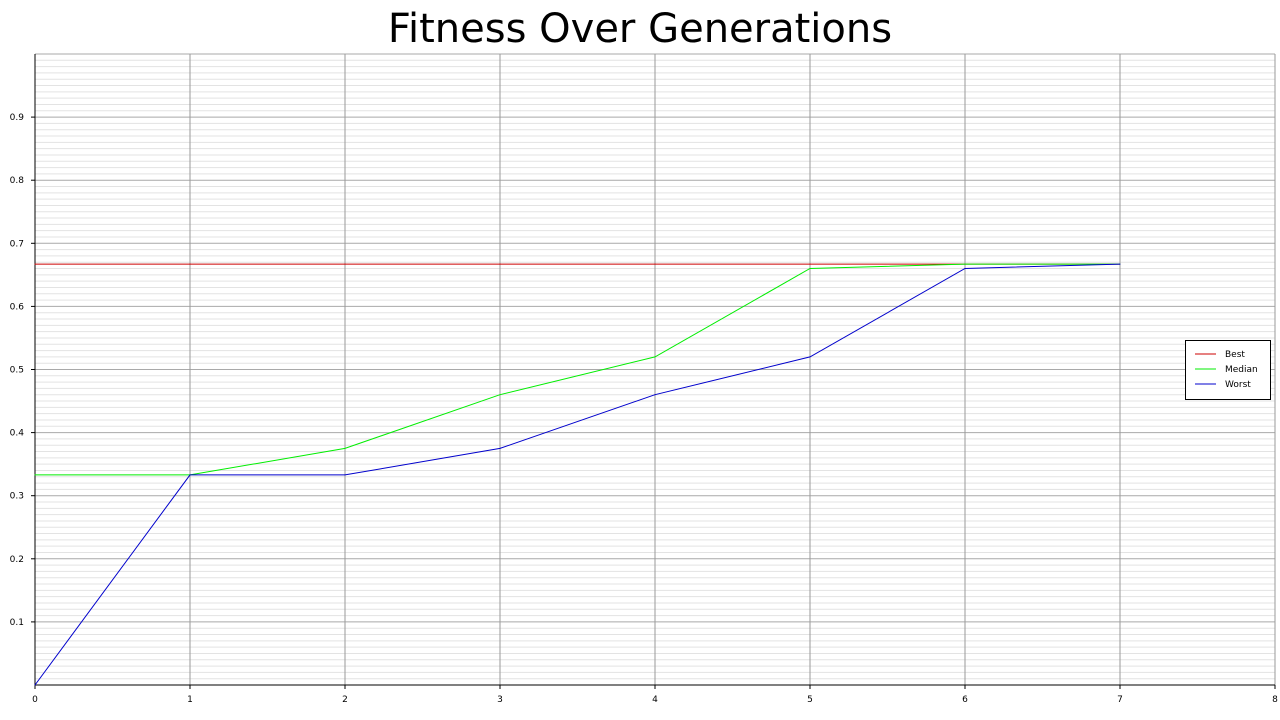 The height and width of the screenshot is (720, 1280). What do you see at coordinates (17, 307) in the screenshot?
I see `y-tick-label: 0.6` at bounding box center [17, 307].